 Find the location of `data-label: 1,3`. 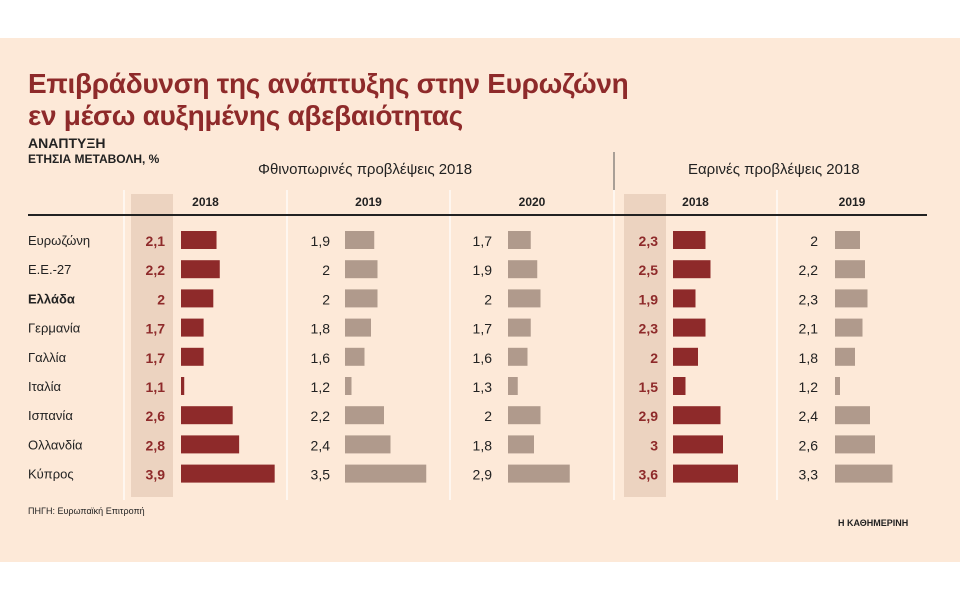

data-label: 1,3 is located at coordinates (483, 387).